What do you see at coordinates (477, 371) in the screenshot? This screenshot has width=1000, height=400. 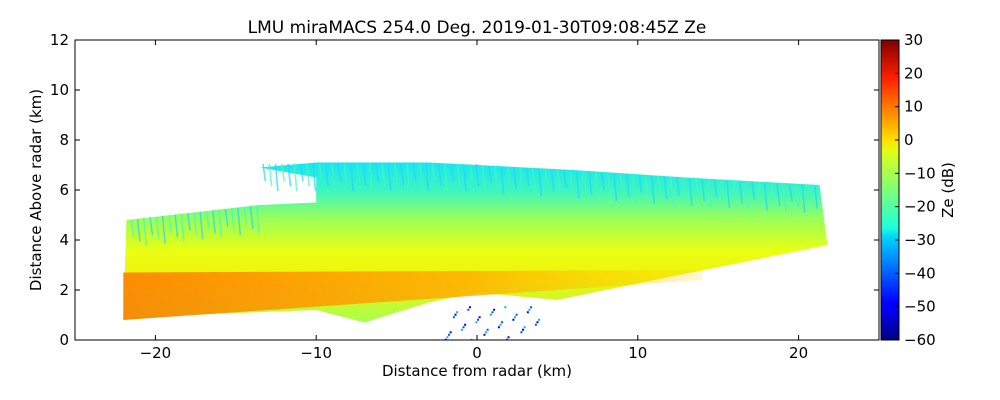 I see `x-axis-label: Distance from radar (km)` at bounding box center [477, 371].